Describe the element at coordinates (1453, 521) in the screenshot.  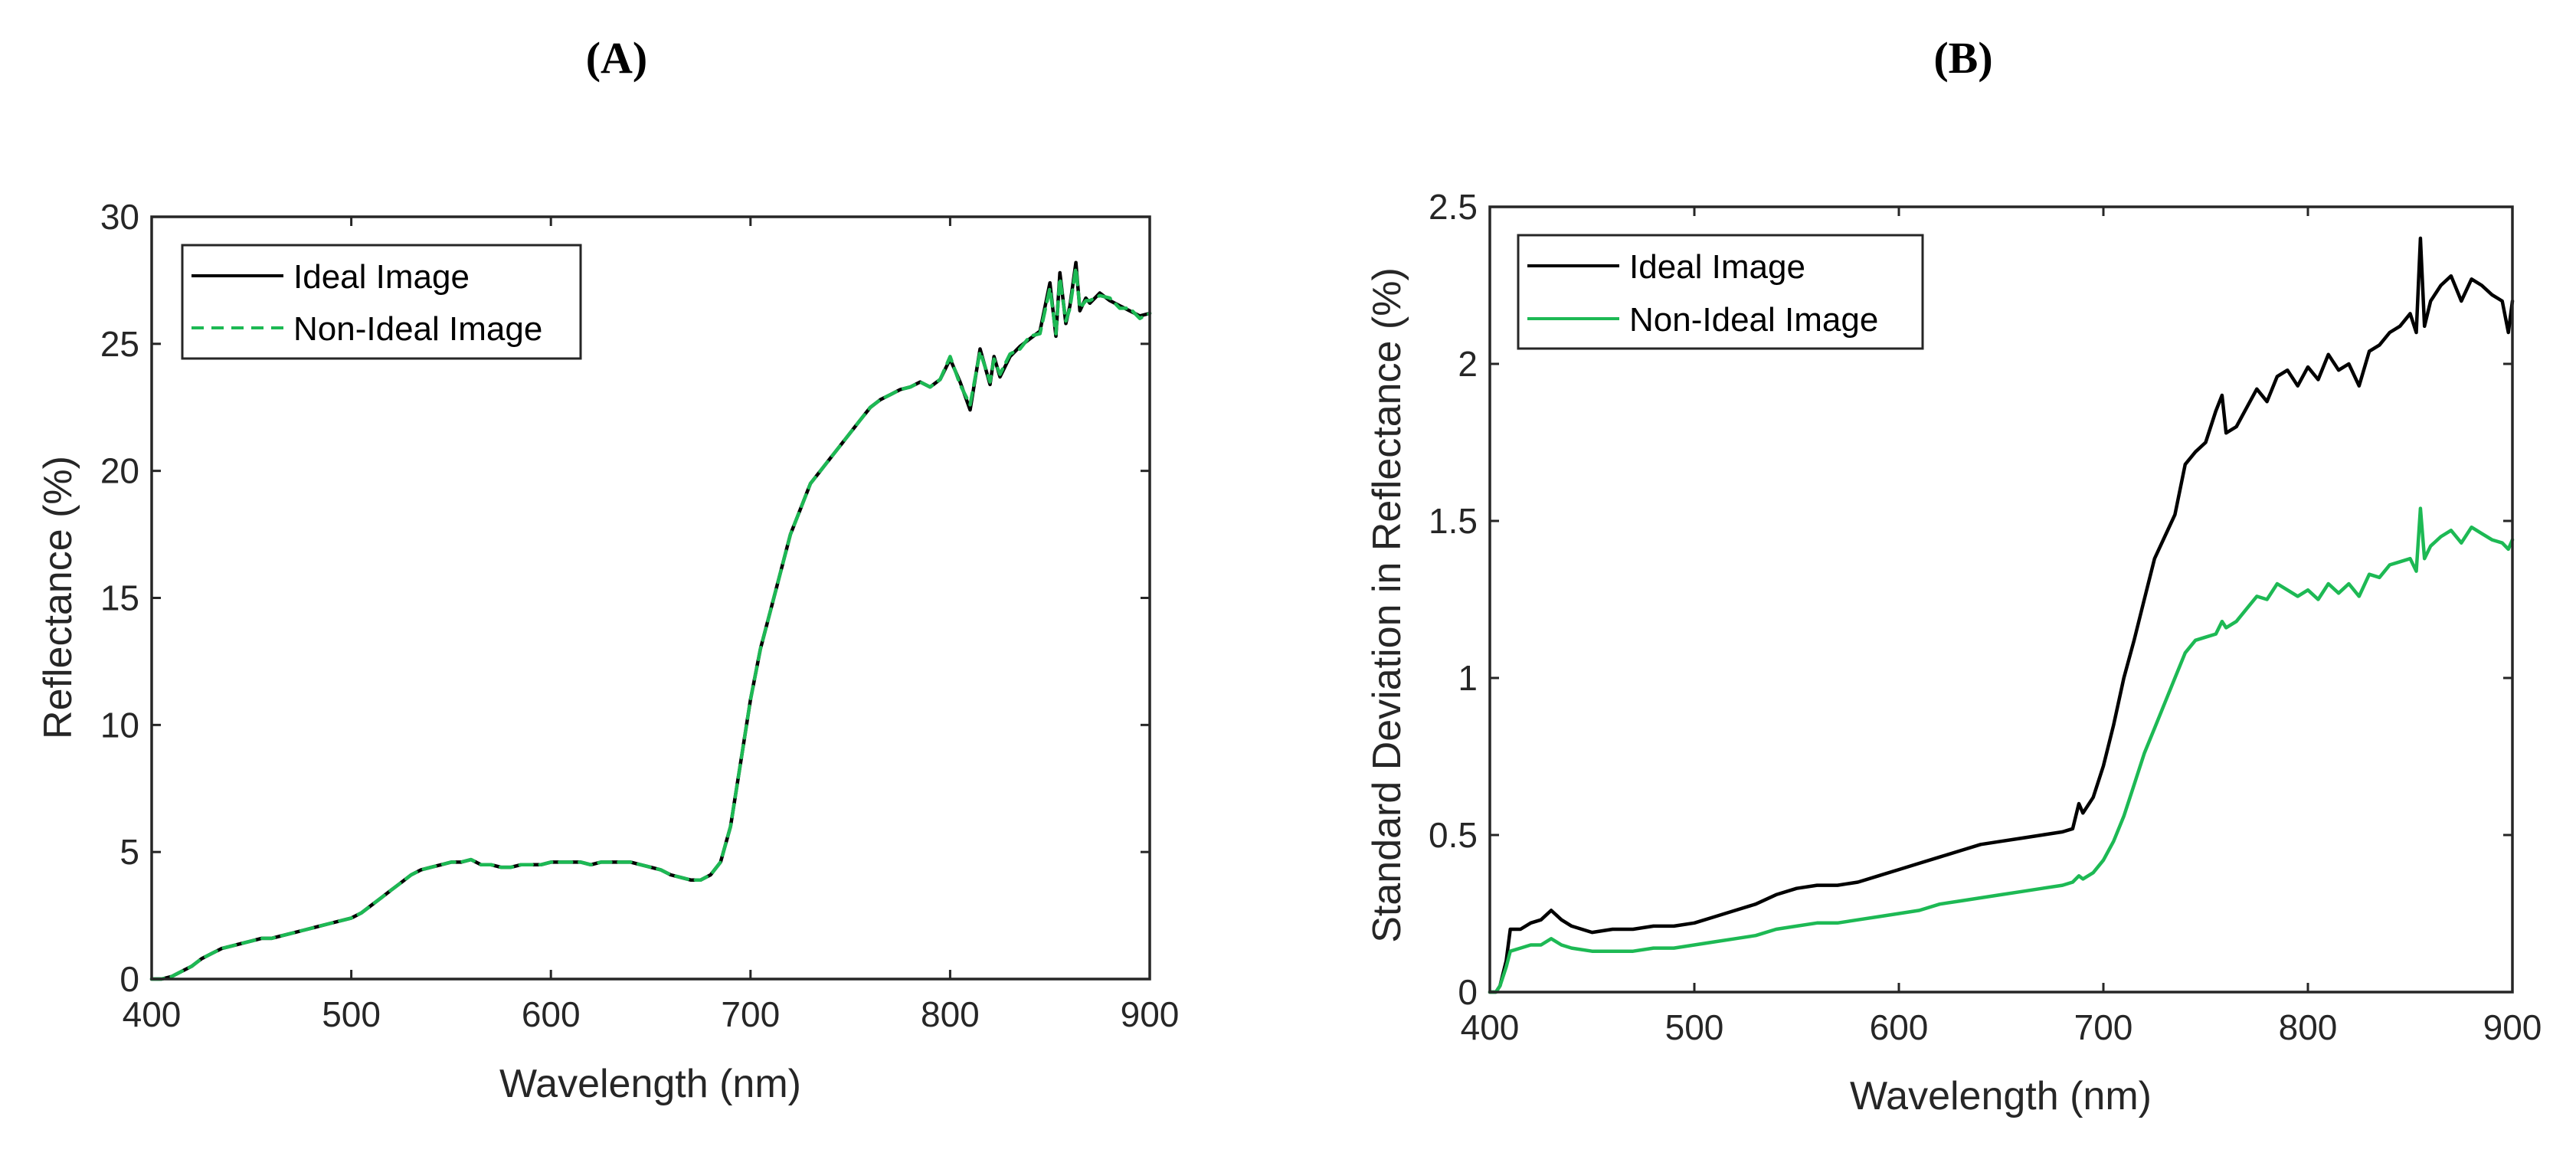
I see `y-tick-label-b: 1.5` at that location.